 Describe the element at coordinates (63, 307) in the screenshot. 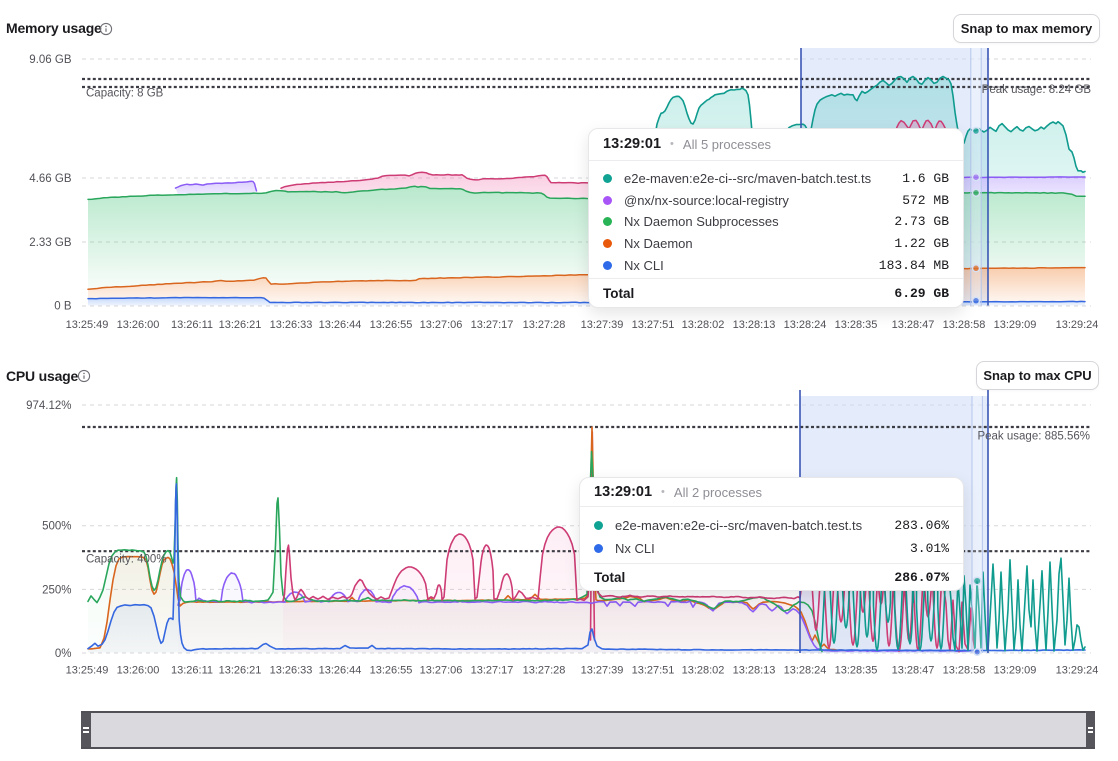

I see `svg-text: 0 B` at that location.